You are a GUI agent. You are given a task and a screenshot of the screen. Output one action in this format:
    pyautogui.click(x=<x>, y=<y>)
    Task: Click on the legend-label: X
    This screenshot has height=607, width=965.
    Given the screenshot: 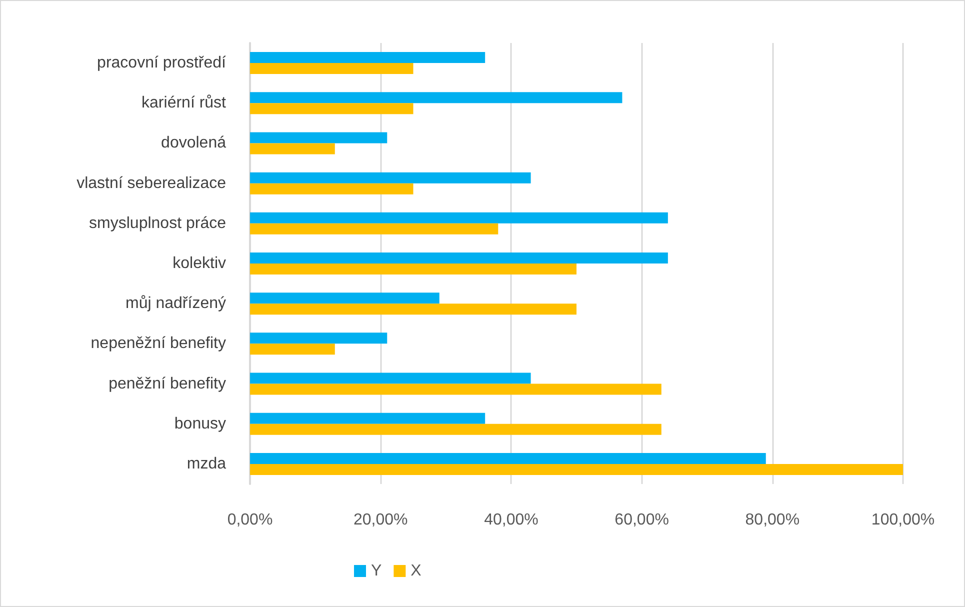 What is the action you would take?
    pyautogui.click(x=416, y=571)
    